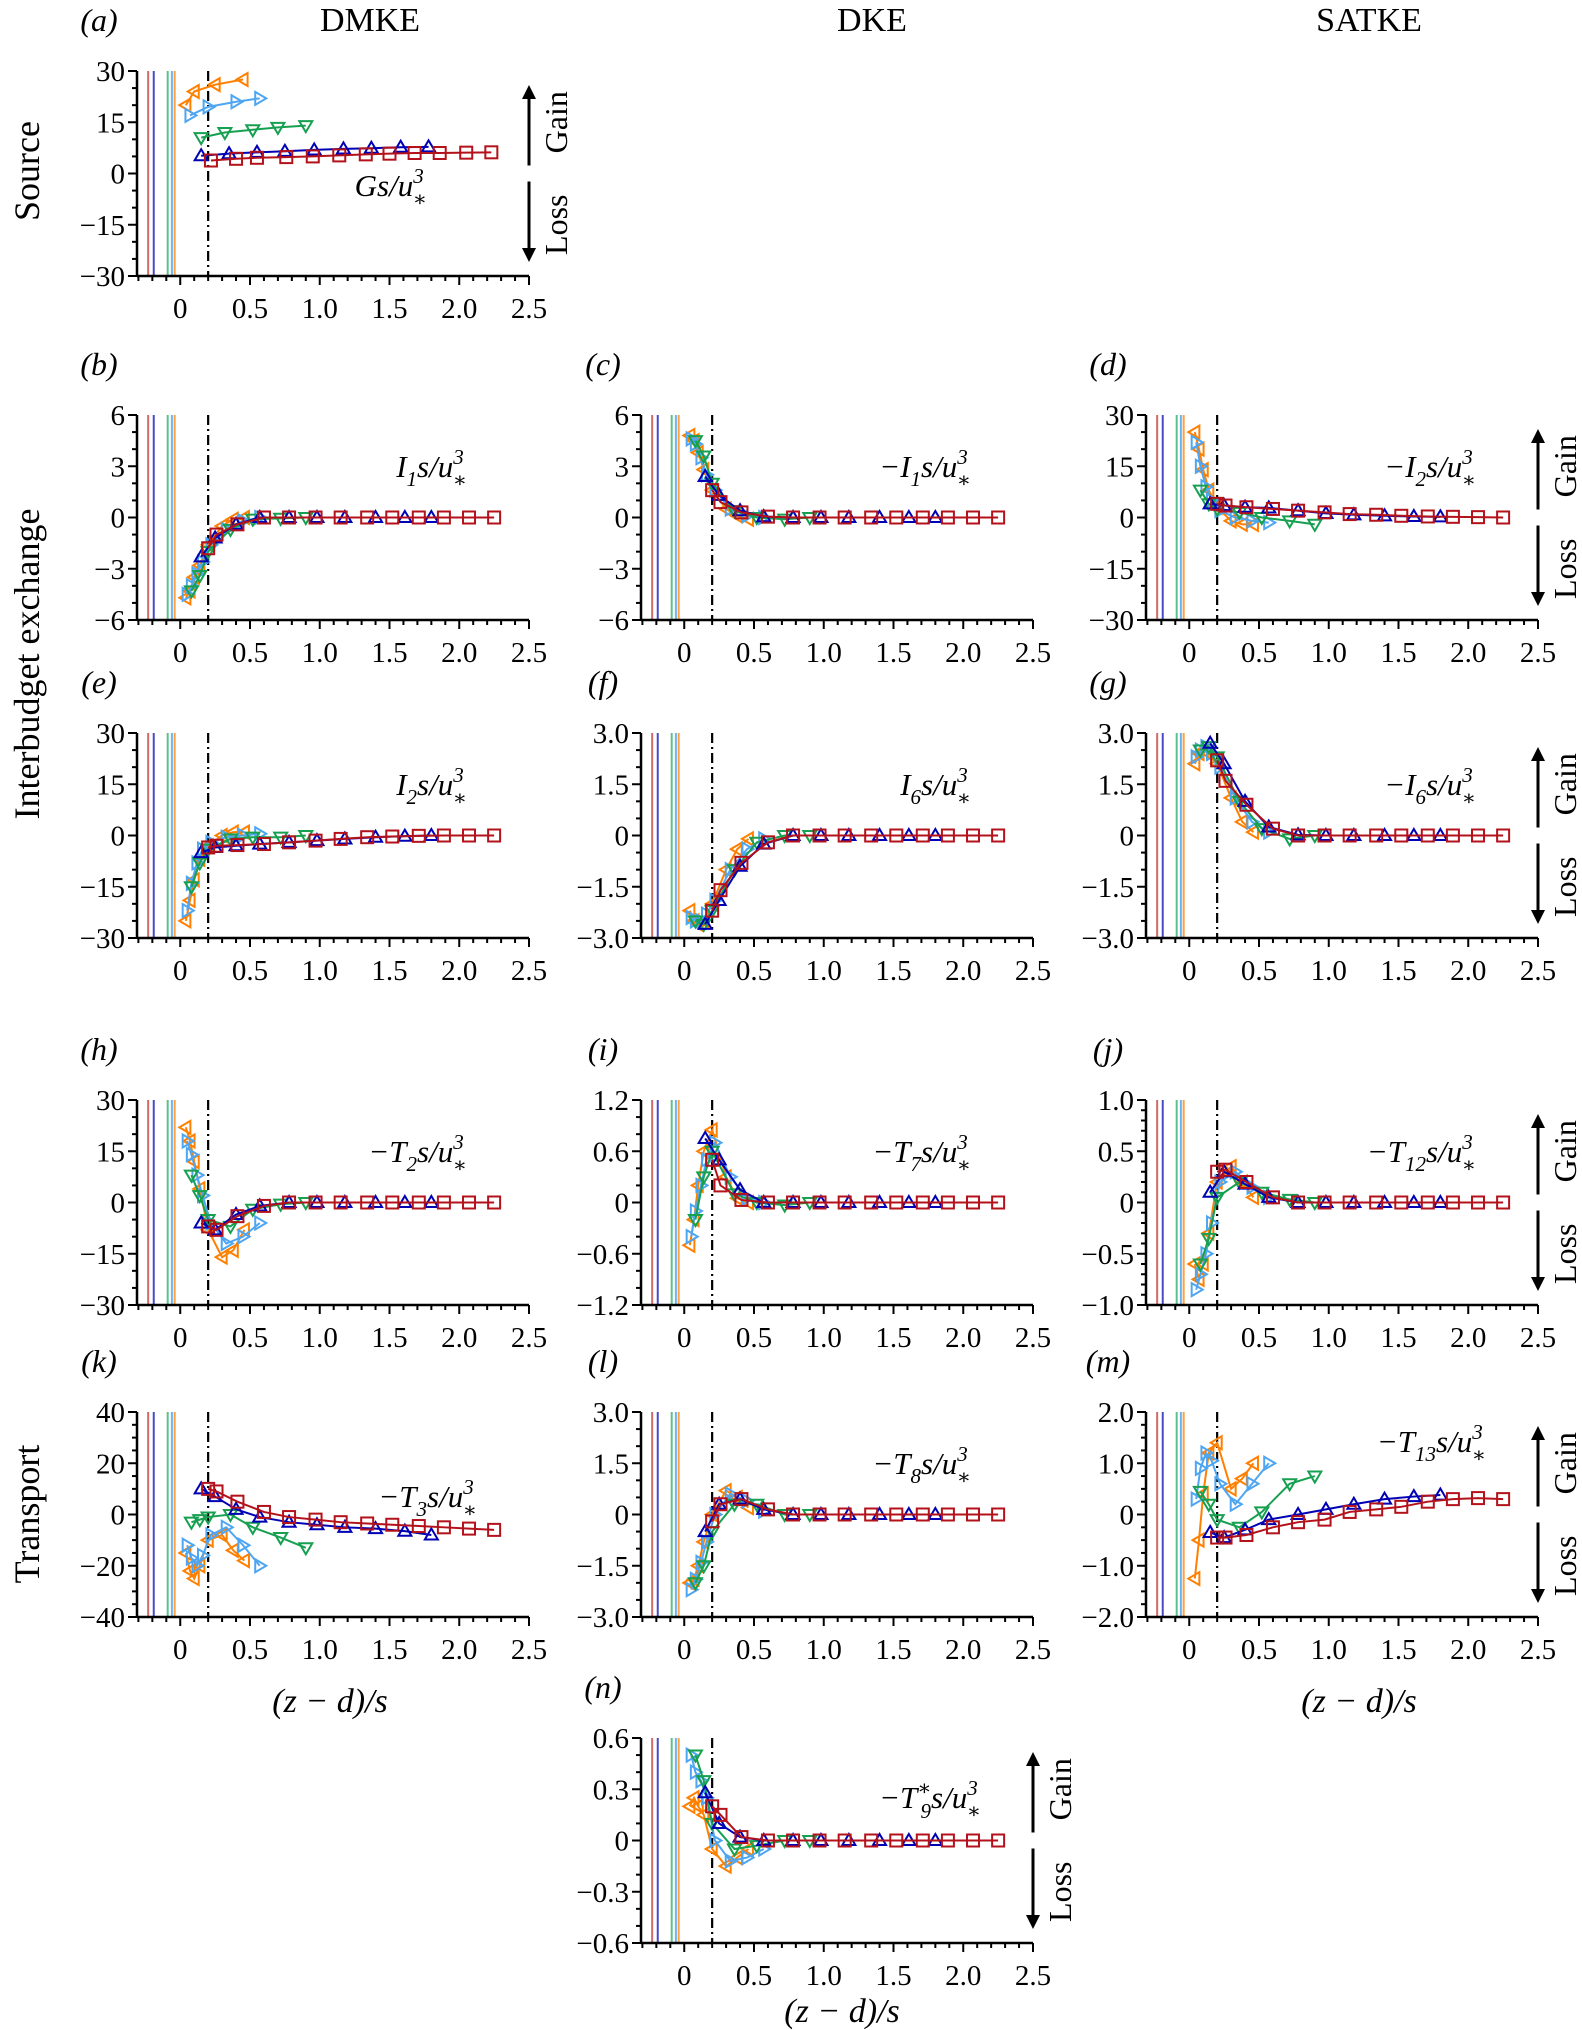 This screenshot has height=2030, width=1582. I want to click on y-tick-label: 30, so click(110, 734).